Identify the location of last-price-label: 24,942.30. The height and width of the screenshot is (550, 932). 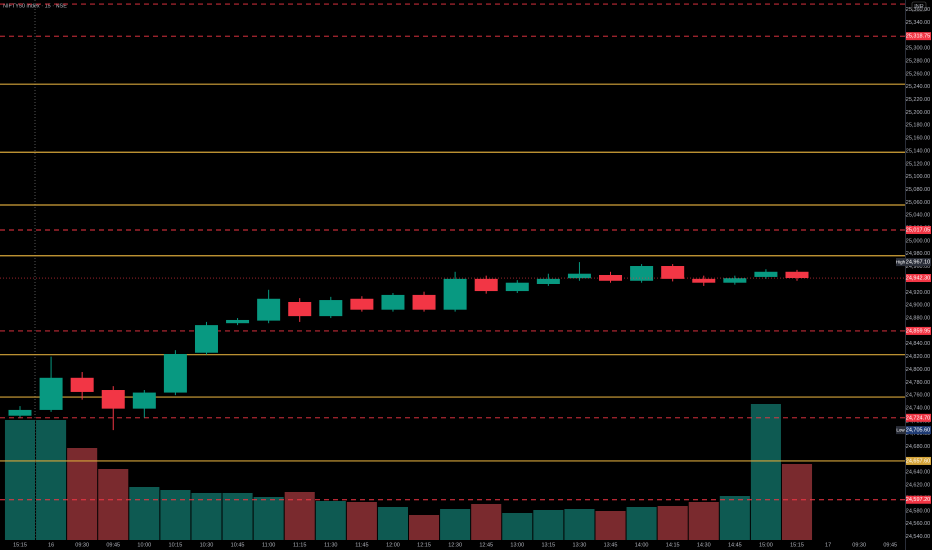
(918, 278).